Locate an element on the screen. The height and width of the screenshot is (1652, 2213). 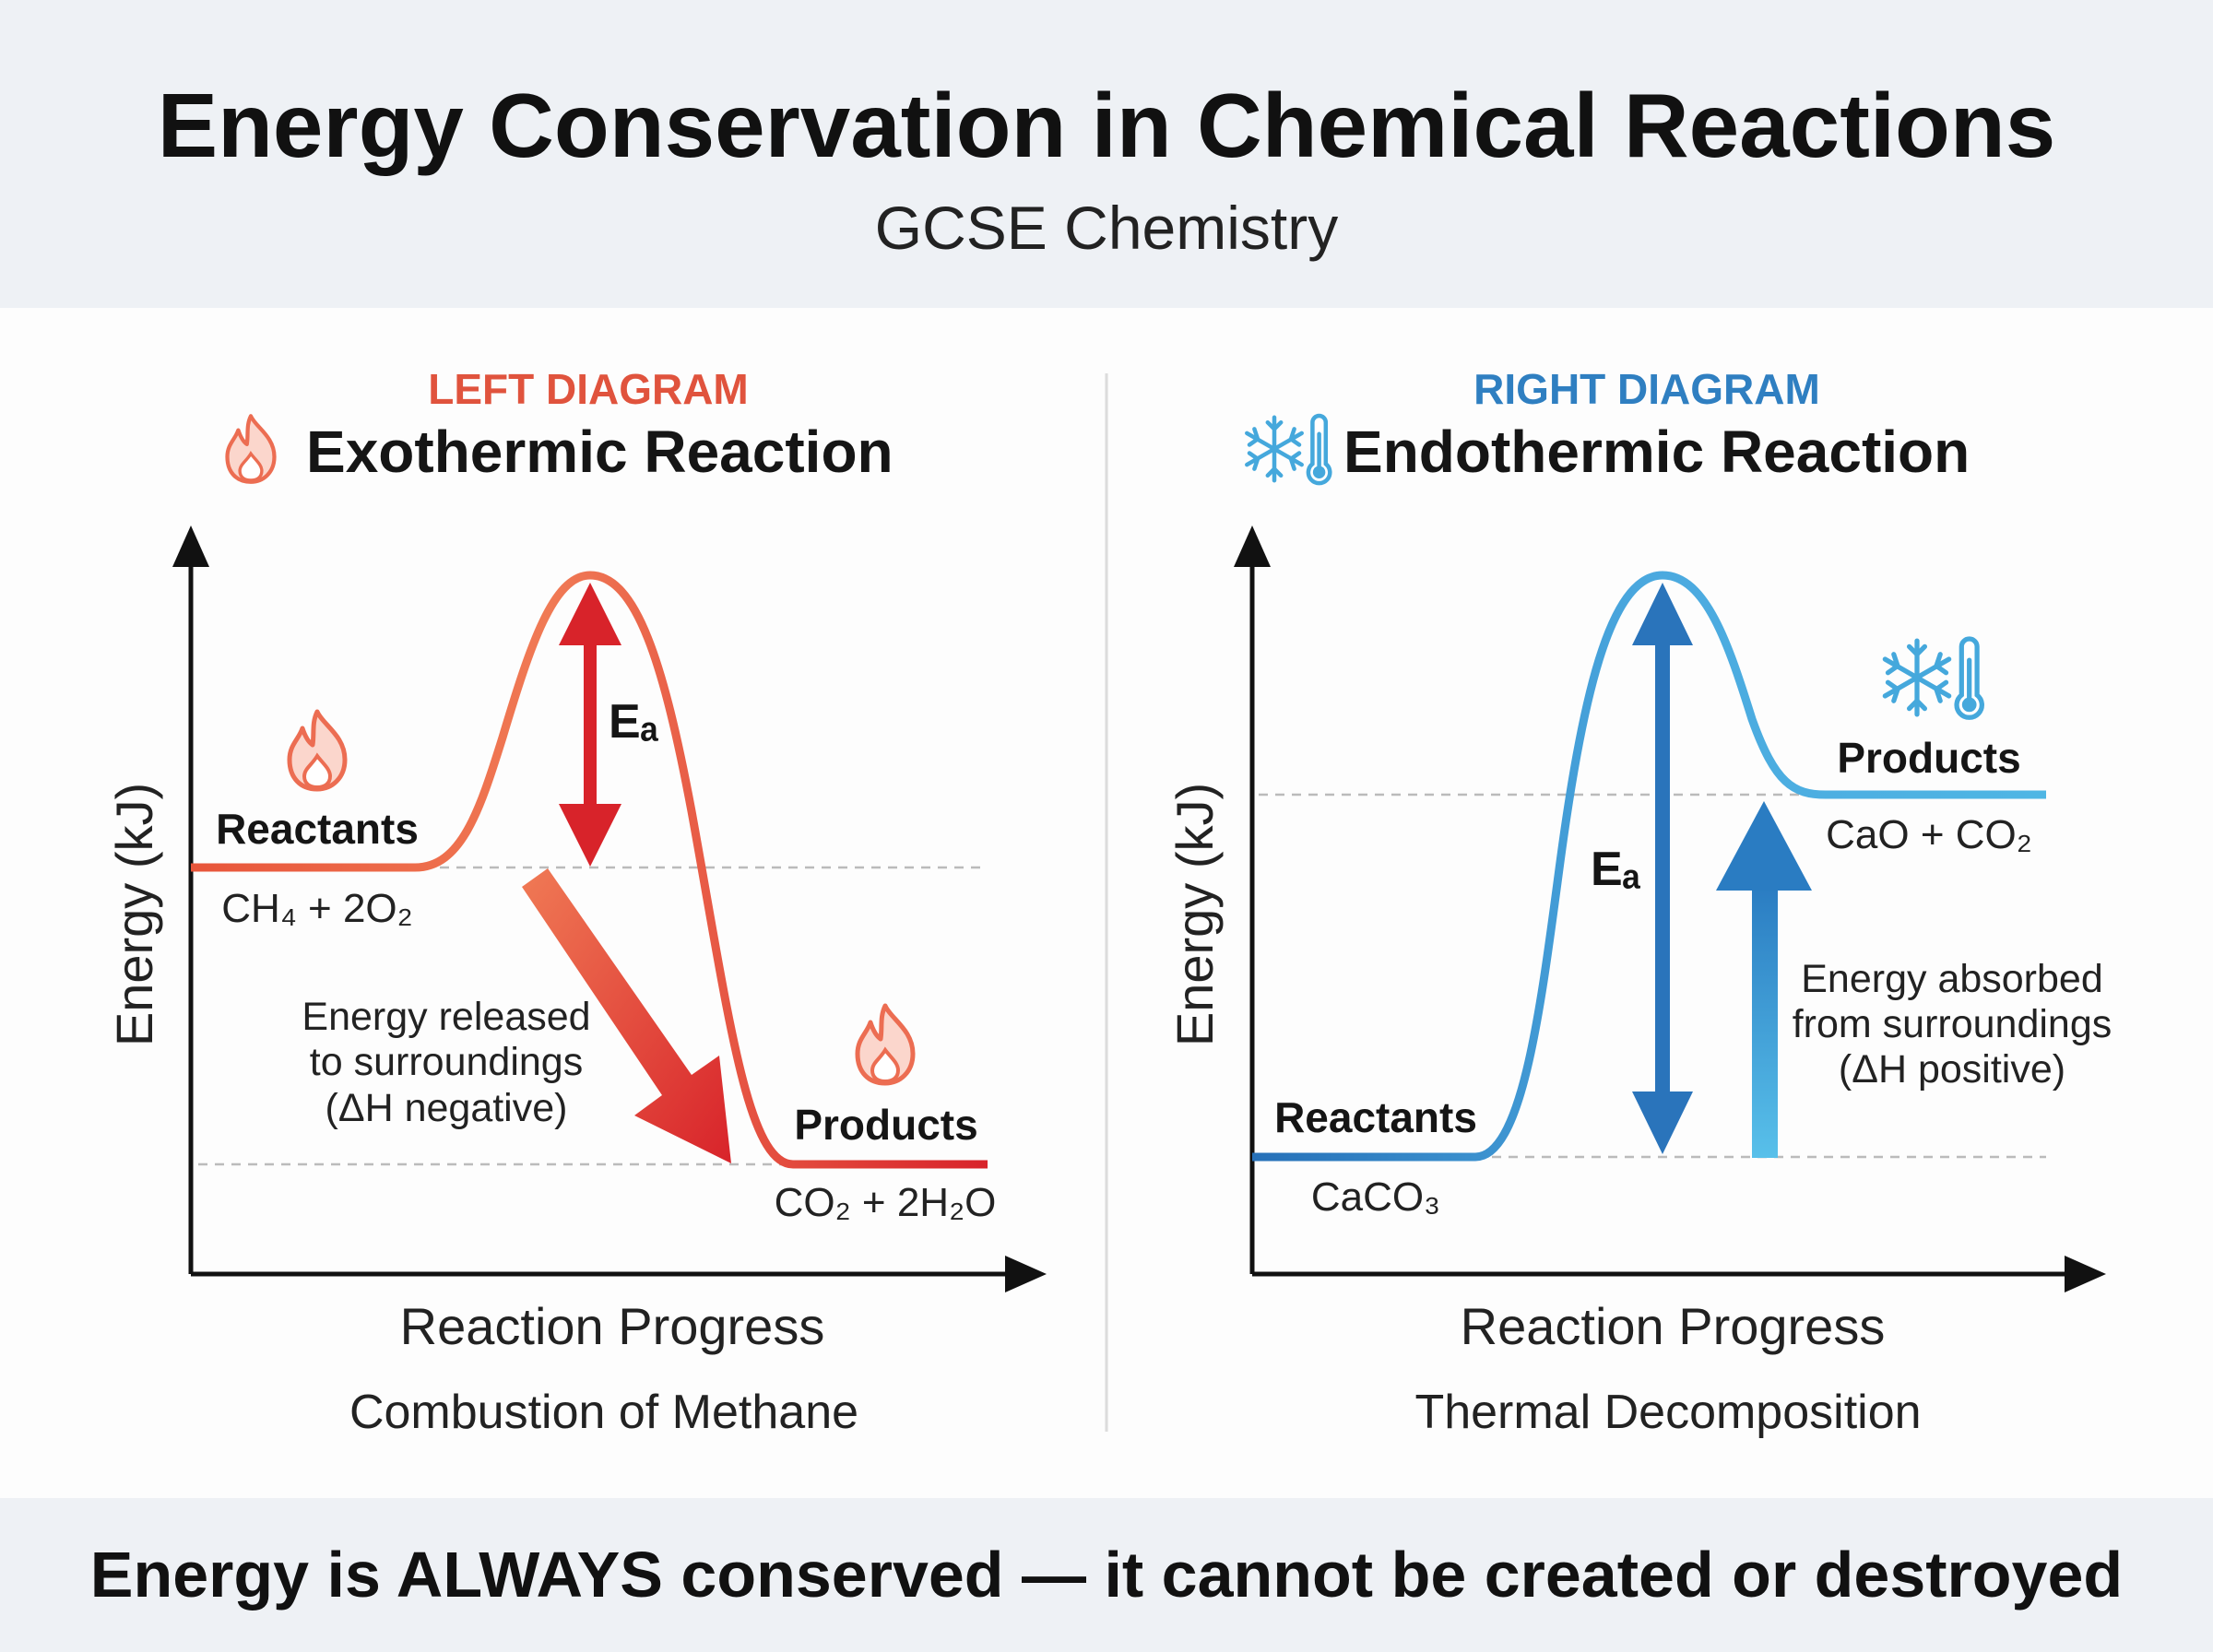
note-line: (ΔH negative) is located at coordinates (446, 1108).